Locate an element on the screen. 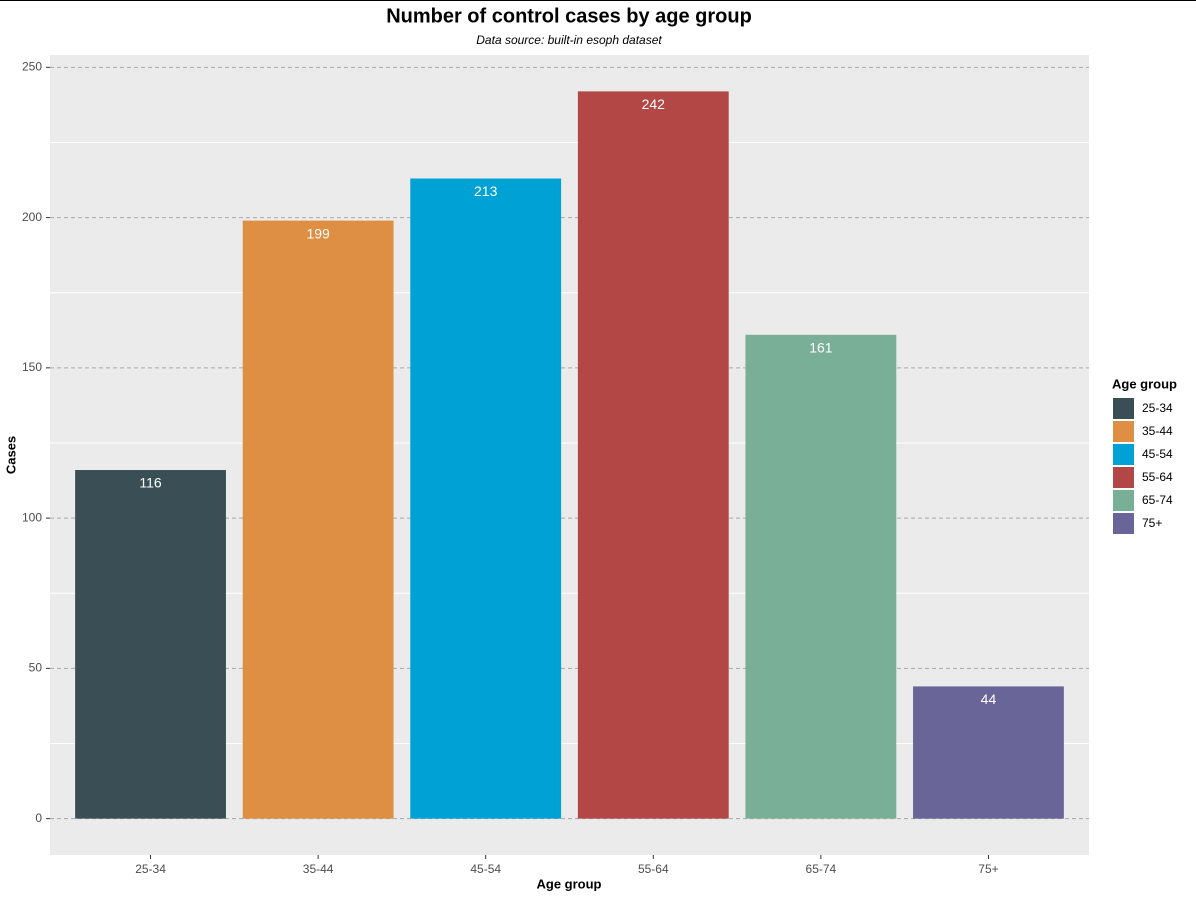 The height and width of the screenshot is (900, 1196). legend-label: 75+ is located at coordinates (1152, 523).